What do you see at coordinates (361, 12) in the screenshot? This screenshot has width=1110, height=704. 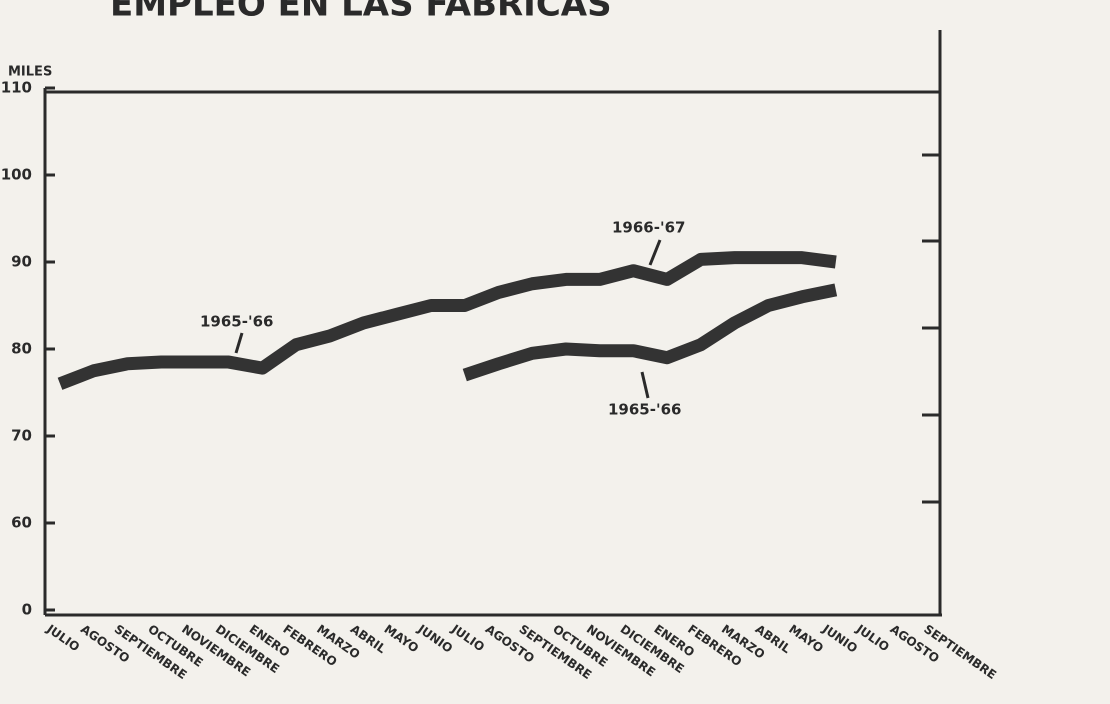 I see `chart-title: EMPLEO EN LAS FABRICAS` at bounding box center [361, 12].